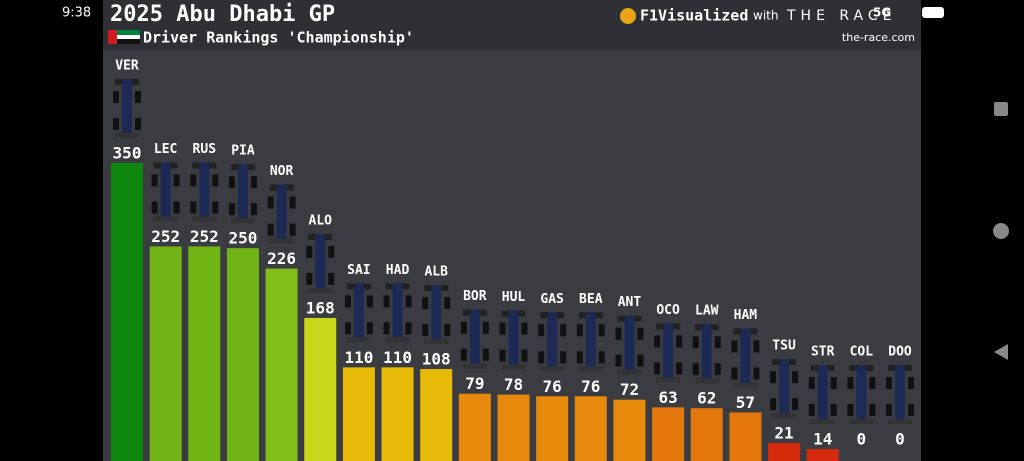 Image resolution: width=1024 pixels, height=461 pixels. I want to click on driver-label: PIA, so click(243, 151).